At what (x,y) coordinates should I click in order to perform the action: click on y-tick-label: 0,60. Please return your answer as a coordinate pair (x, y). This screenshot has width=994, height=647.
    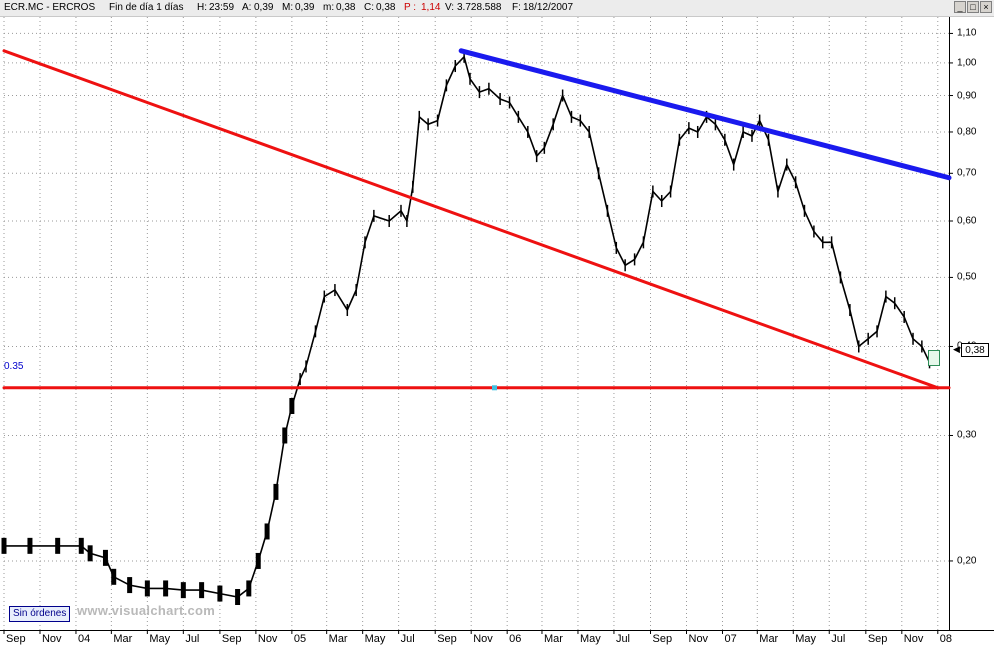
    Looking at the image, I should click on (967, 221).